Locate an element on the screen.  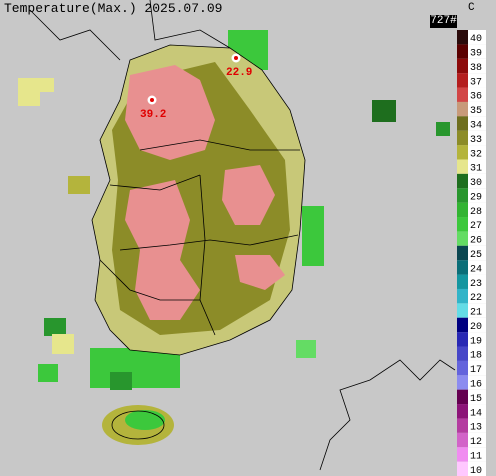
jeju-core is located at coordinates (145, 420).